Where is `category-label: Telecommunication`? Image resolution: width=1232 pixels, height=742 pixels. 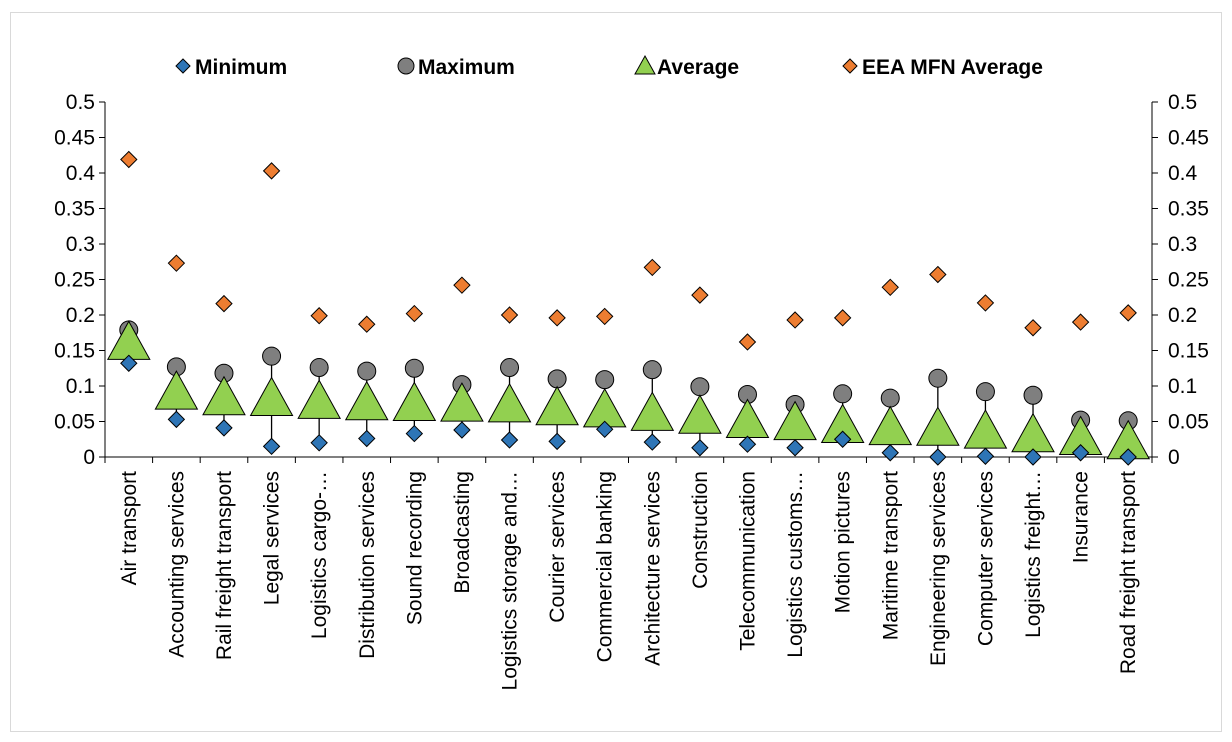
category-label: Telecommunication is located at coordinates (747, 561).